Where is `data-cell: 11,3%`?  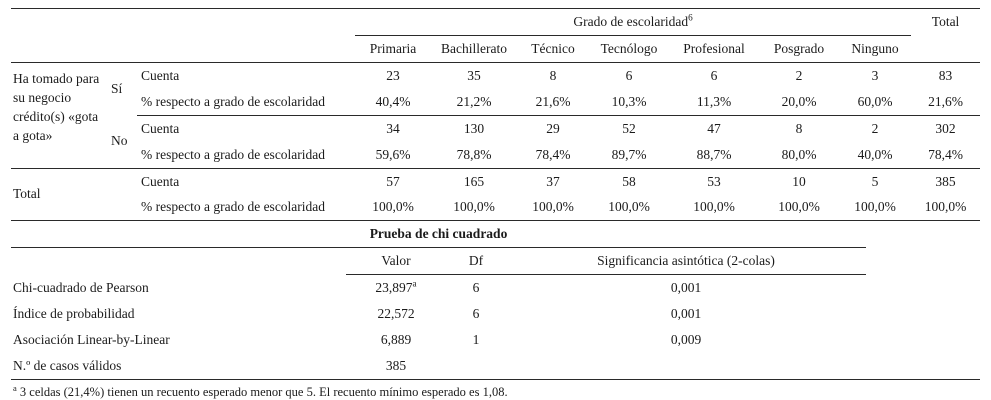 data-cell: 11,3% is located at coordinates (714, 102).